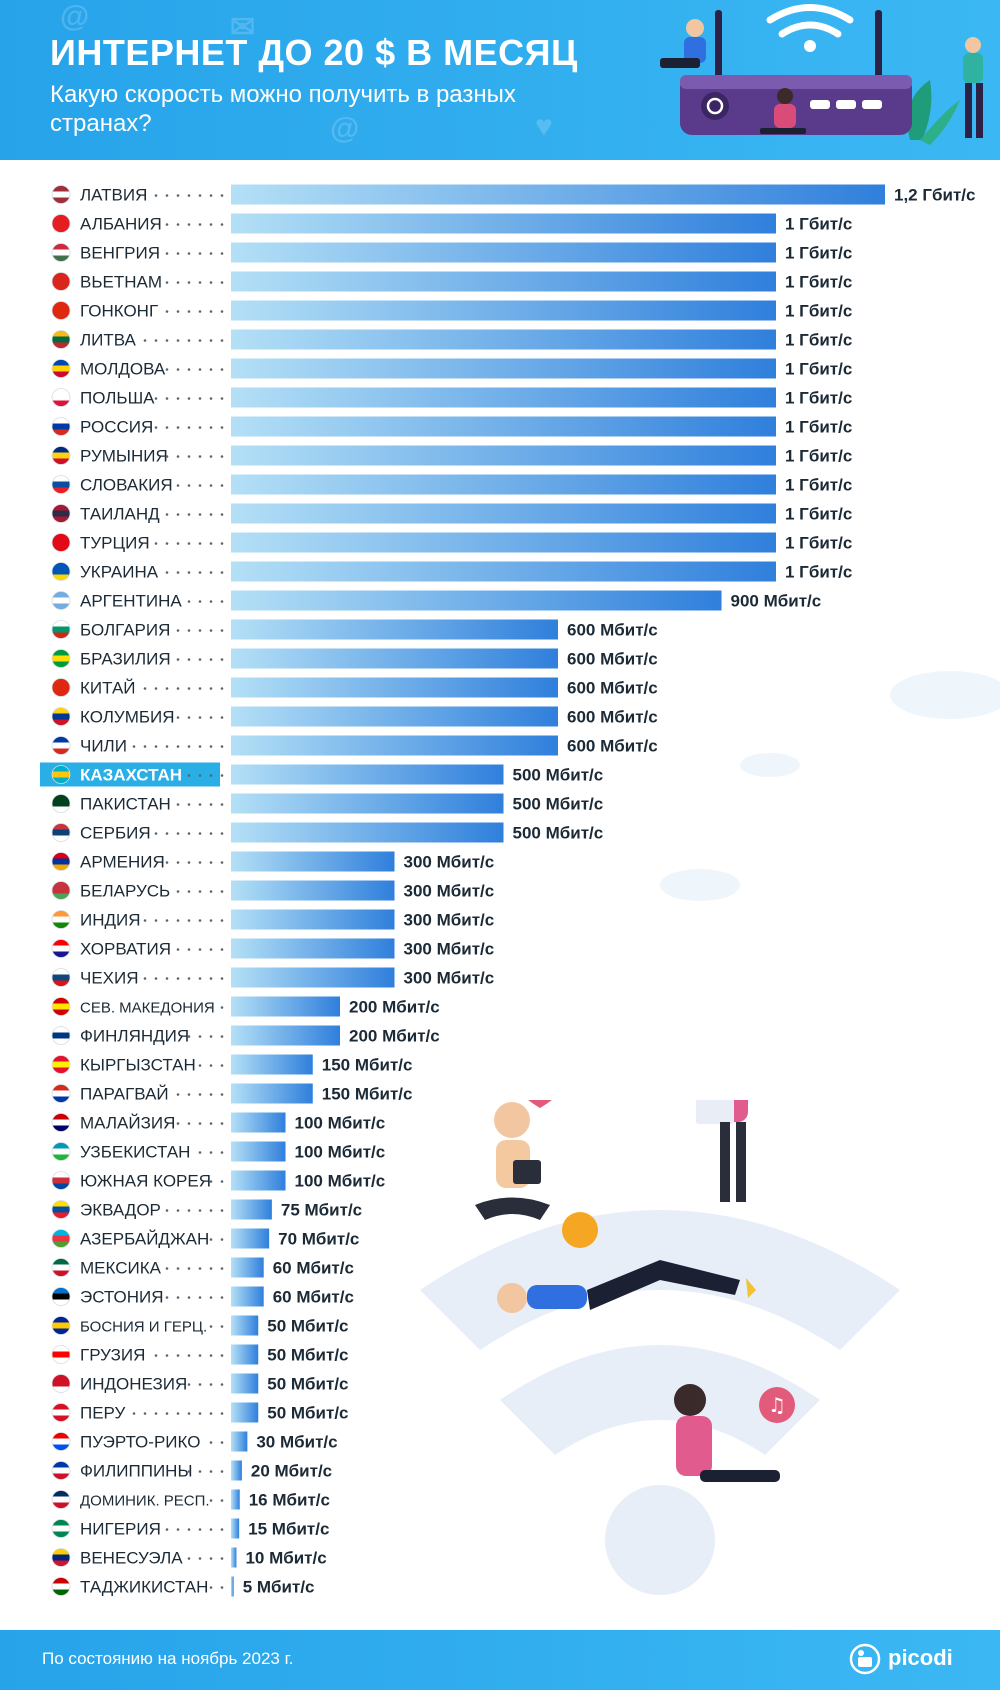 This screenshot has width=1000, height=1690. What do you see at coordinates (127, 717) in the screenshot?
I see `country-label: КОЛУМБИЯ` at bounding box center [127, 717].